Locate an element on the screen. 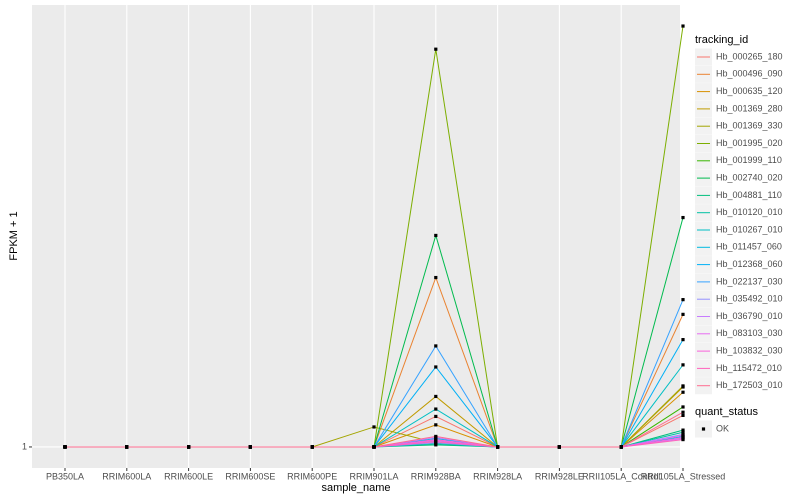 This screenshot has width=800, height=500. x-tick-label: RRIM928BA is located at coordinates (436, 476).